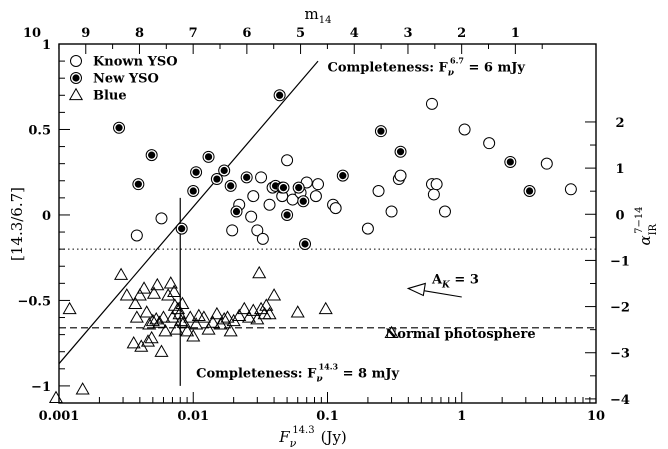 The height and width of the screenshot is (449, 668). I want to click on legend-label: Known YSO, so click(135, 62).